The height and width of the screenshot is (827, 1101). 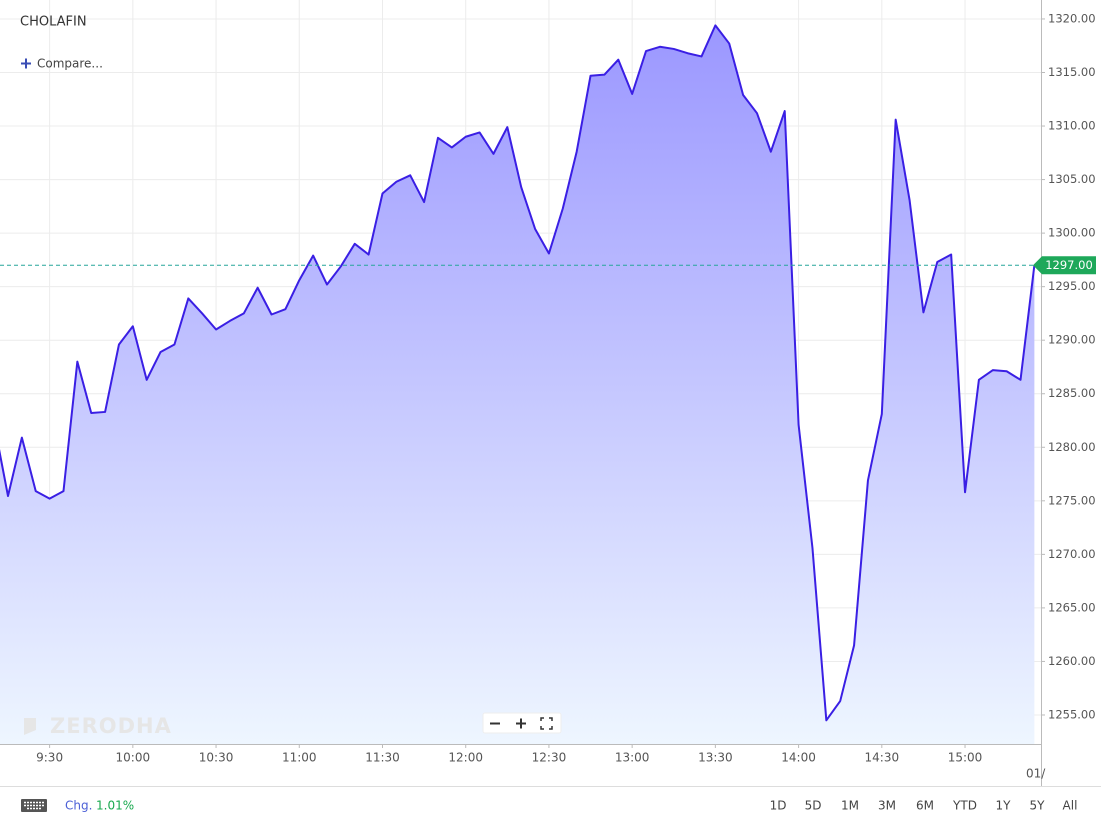 What do you see at coordinates (632, 758) in the screenshot?
I see `x-tick-label: 13:00` at bounding box center [632, 758].